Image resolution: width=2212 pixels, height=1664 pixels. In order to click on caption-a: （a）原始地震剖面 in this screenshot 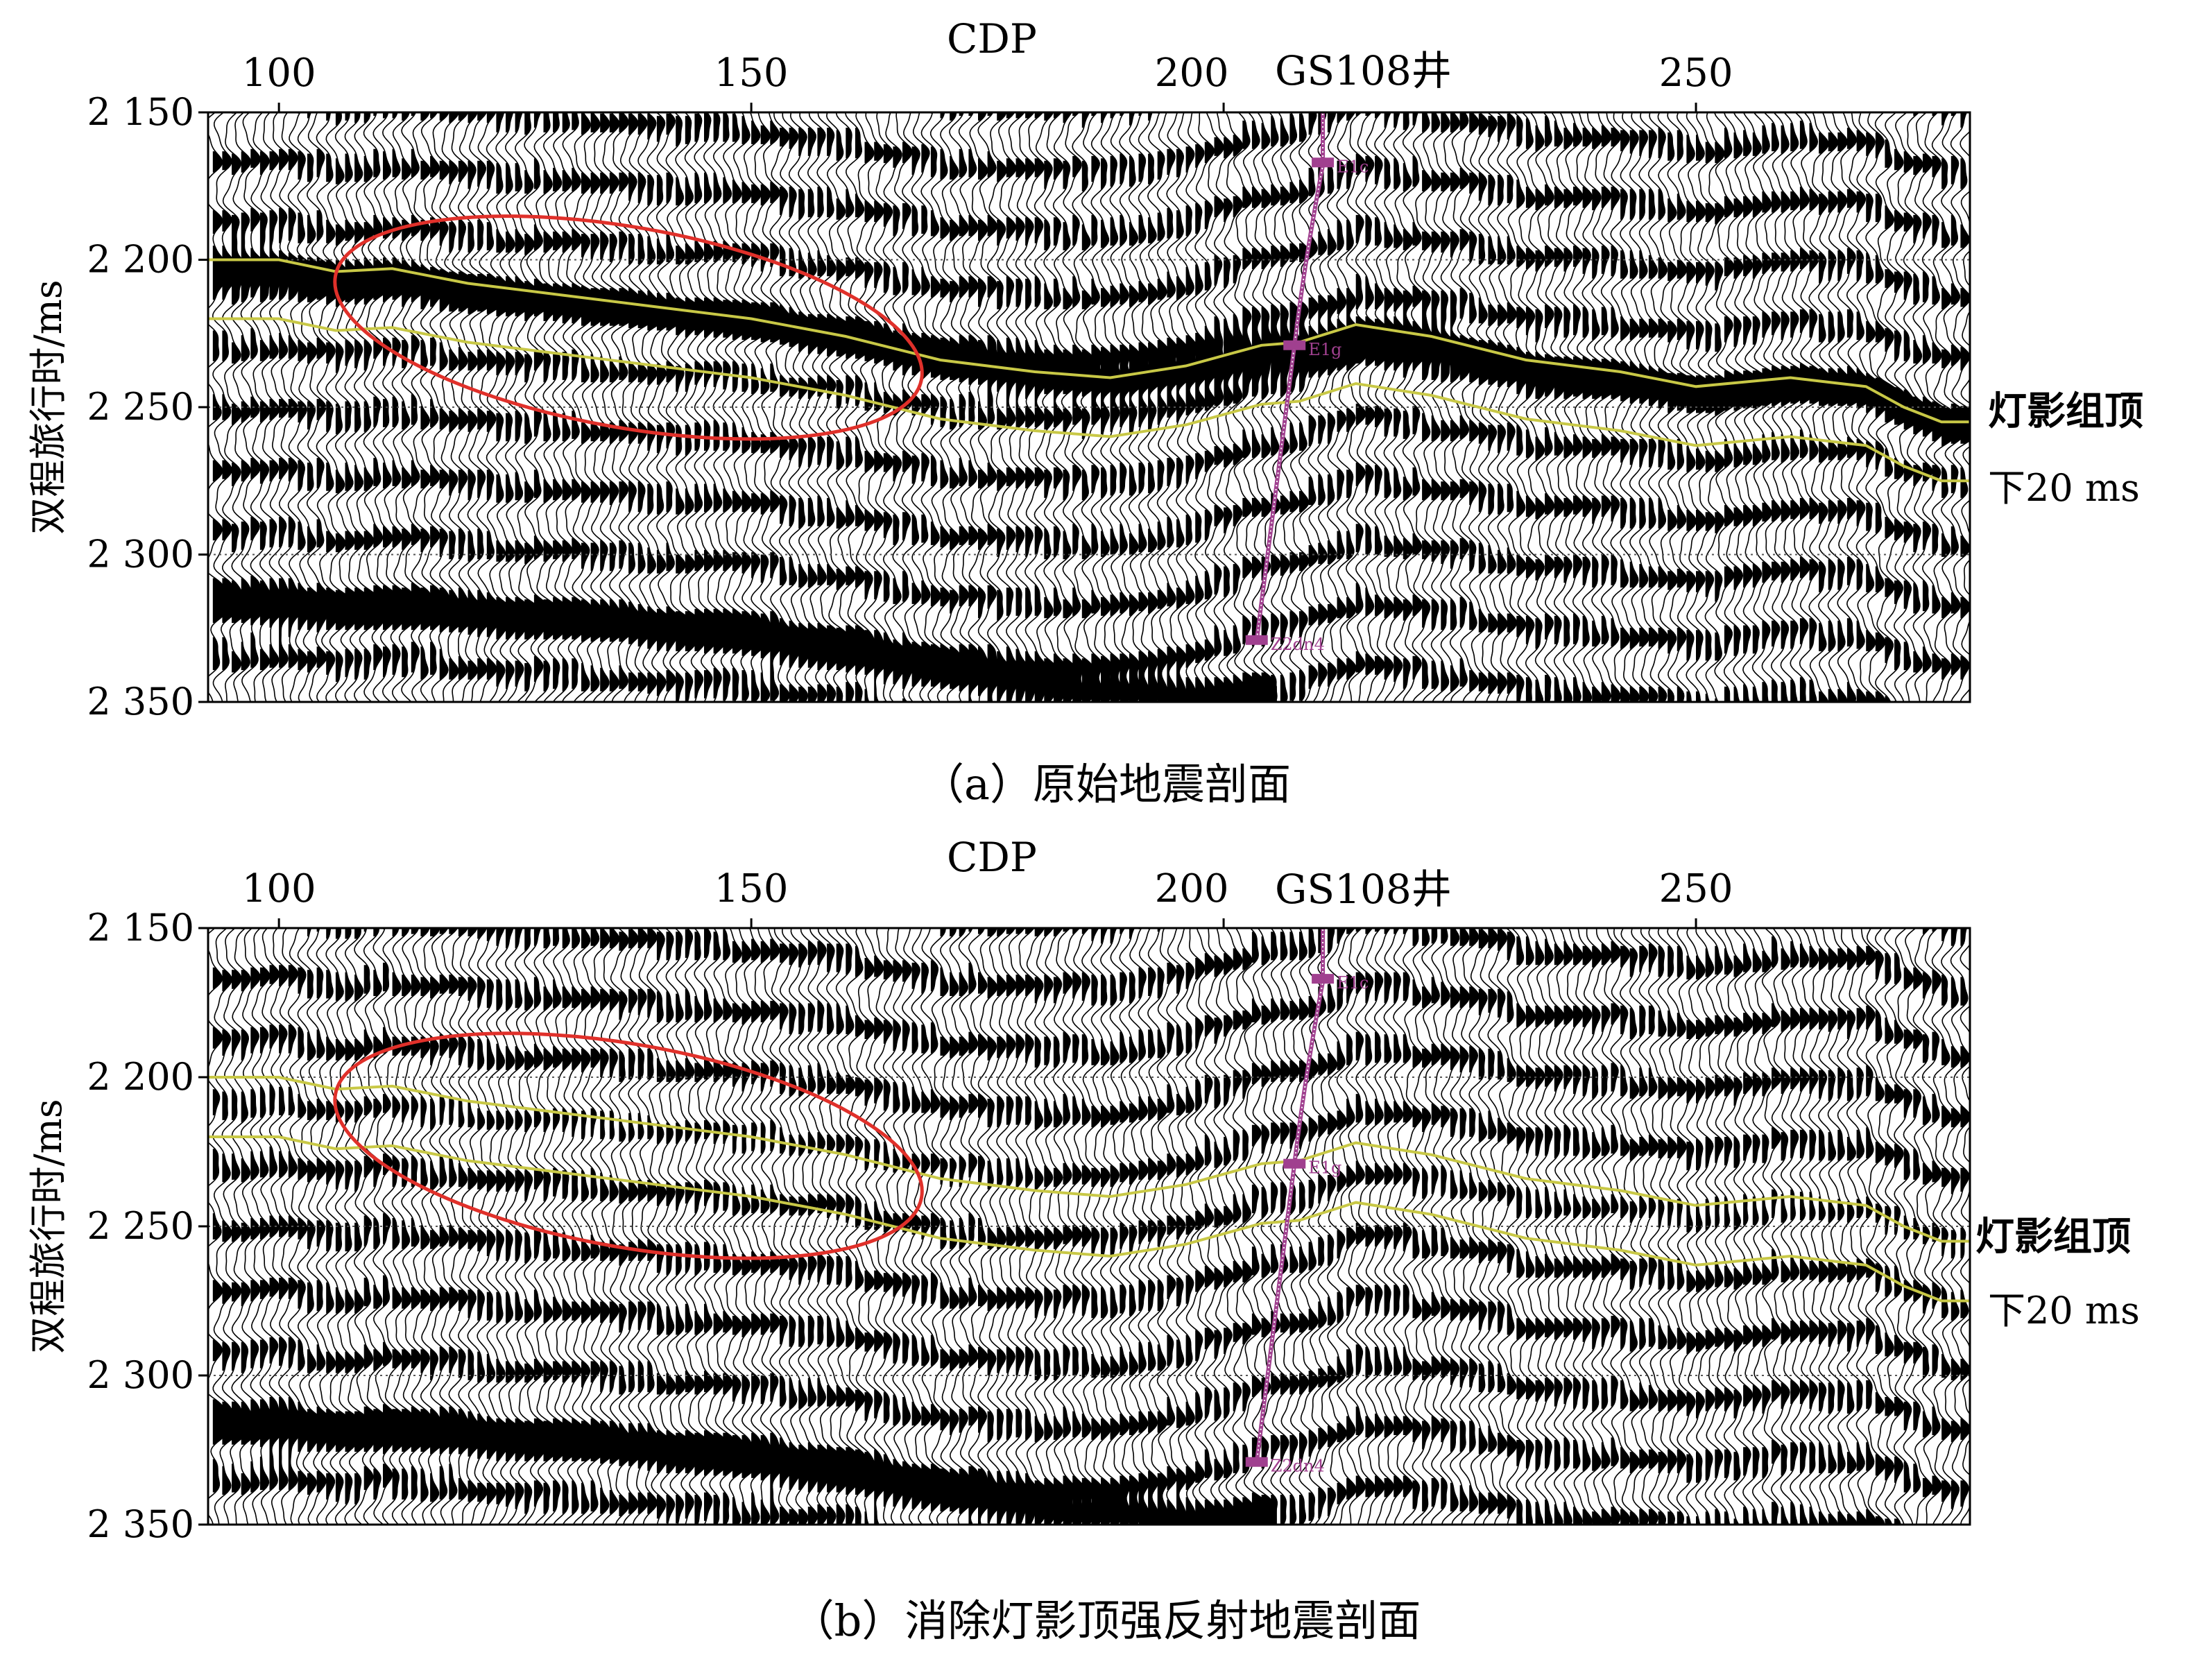, I will do `click(1106, 784)`.